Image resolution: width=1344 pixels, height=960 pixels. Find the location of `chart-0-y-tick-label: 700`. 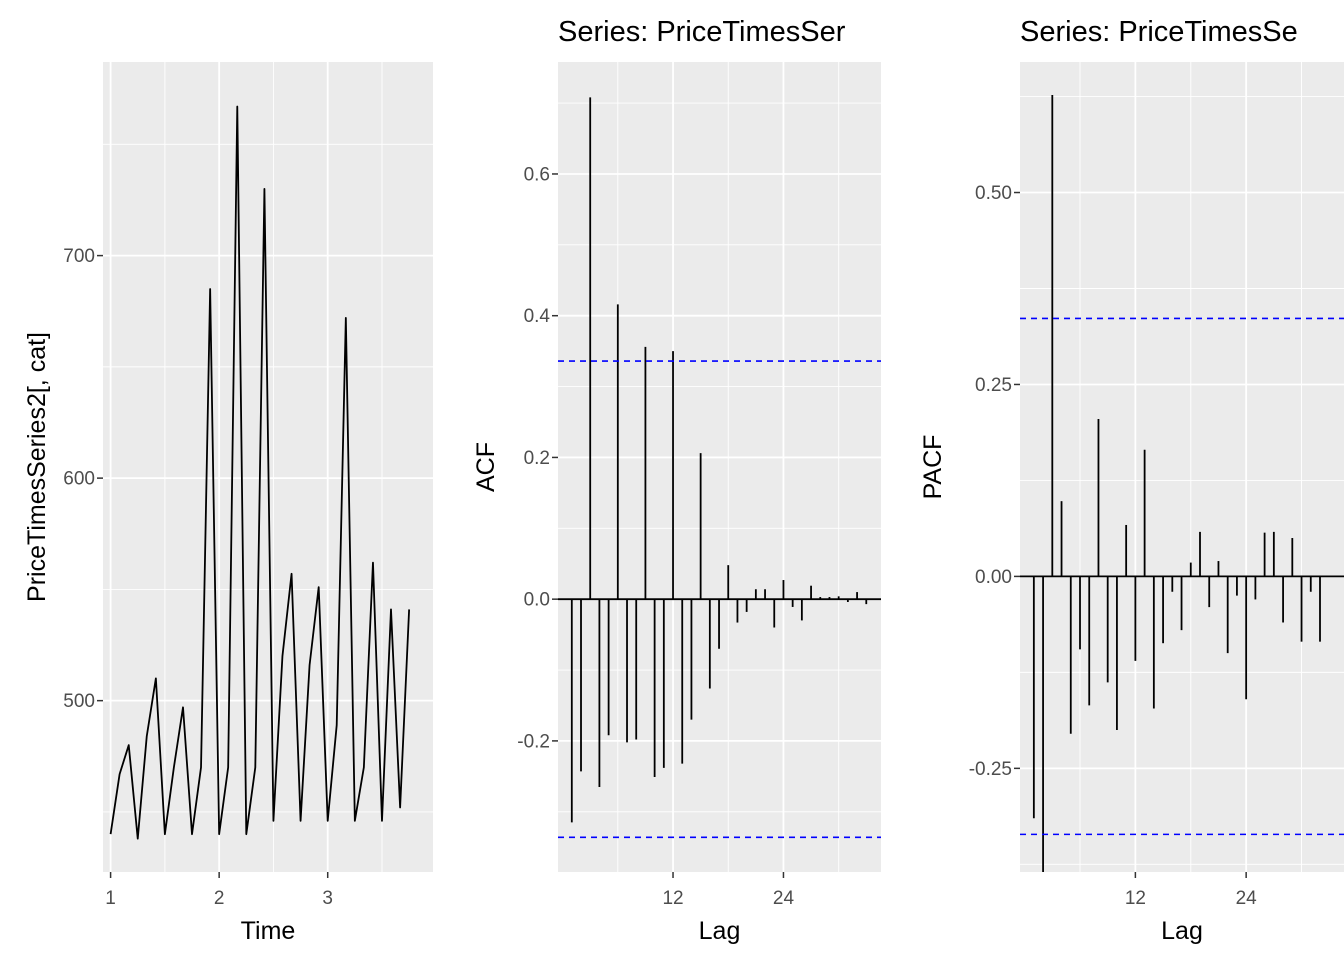

chart-0-y-tick-label: 700 is located at coordinates (79, 256).